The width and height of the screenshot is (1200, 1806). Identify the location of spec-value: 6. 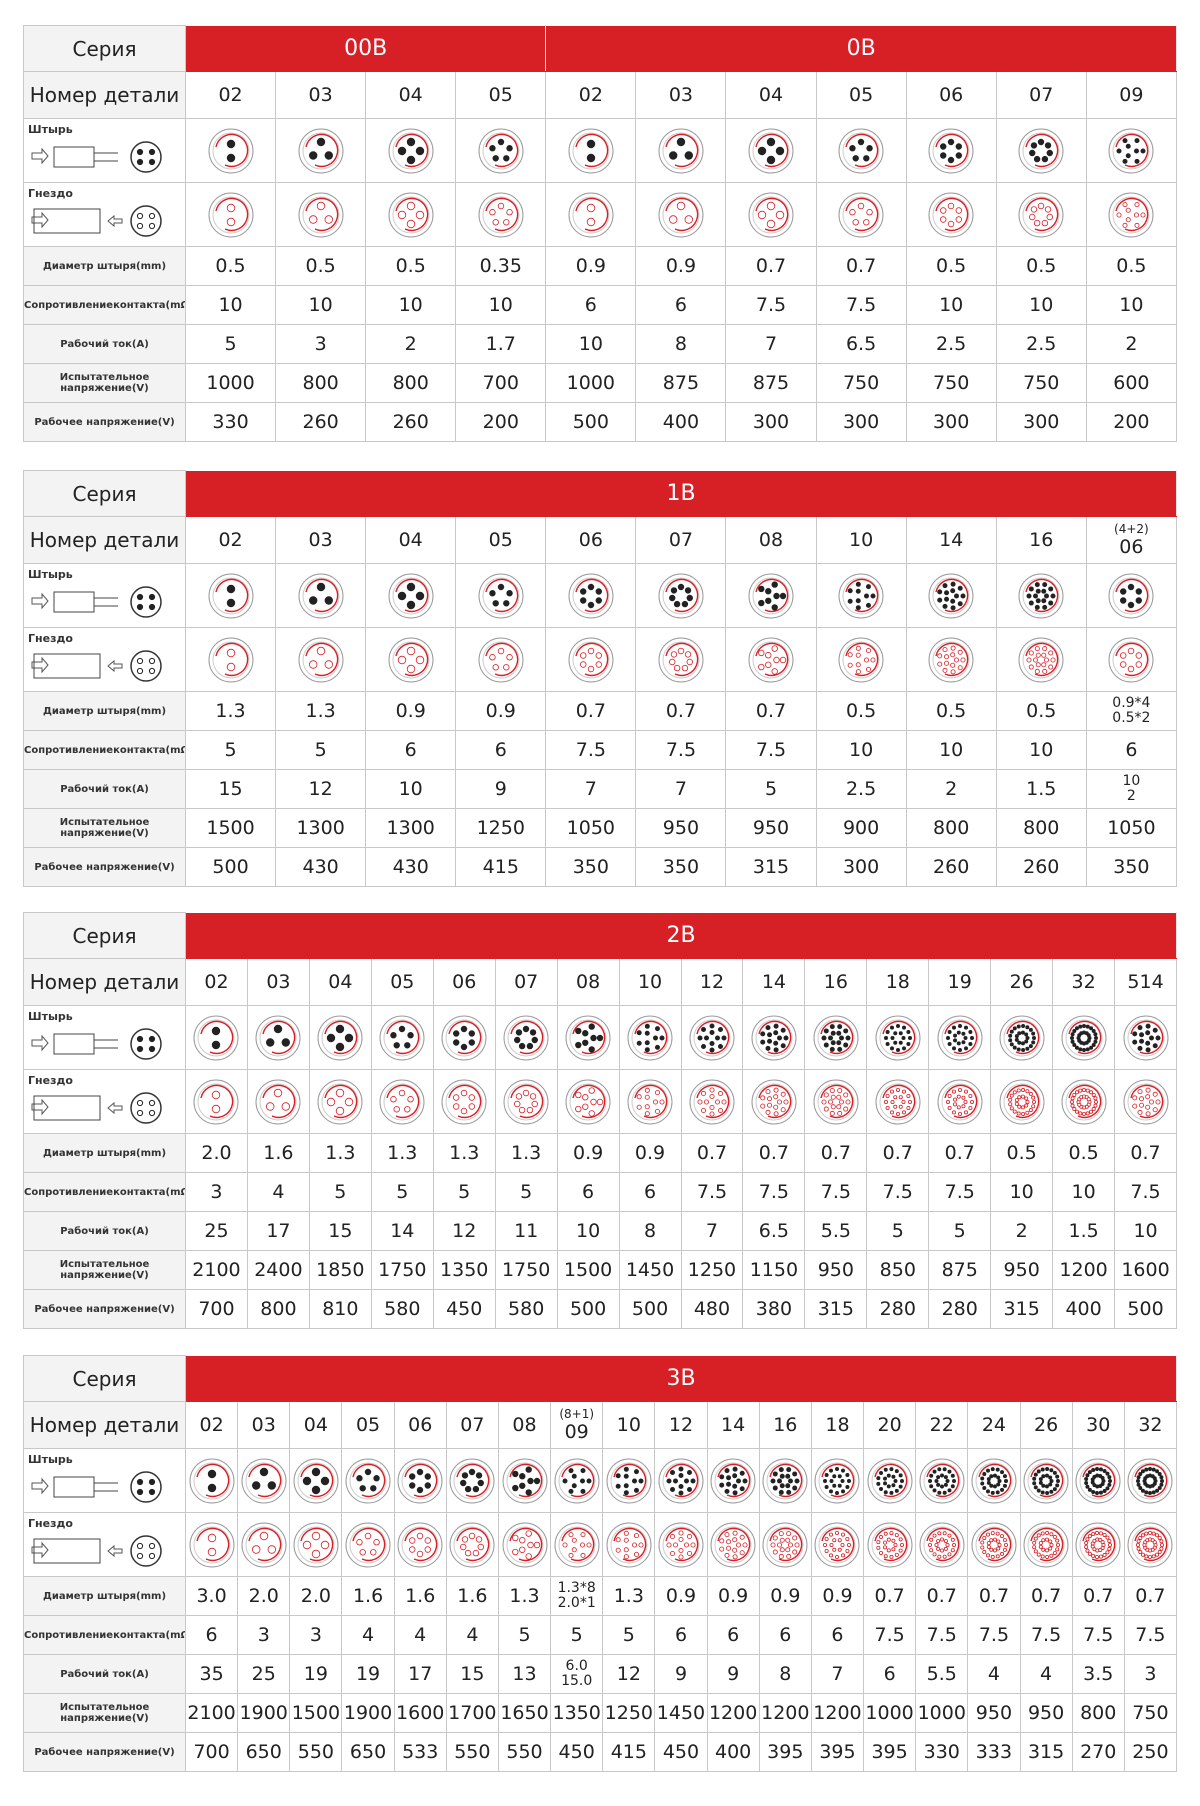
(681, 1635).